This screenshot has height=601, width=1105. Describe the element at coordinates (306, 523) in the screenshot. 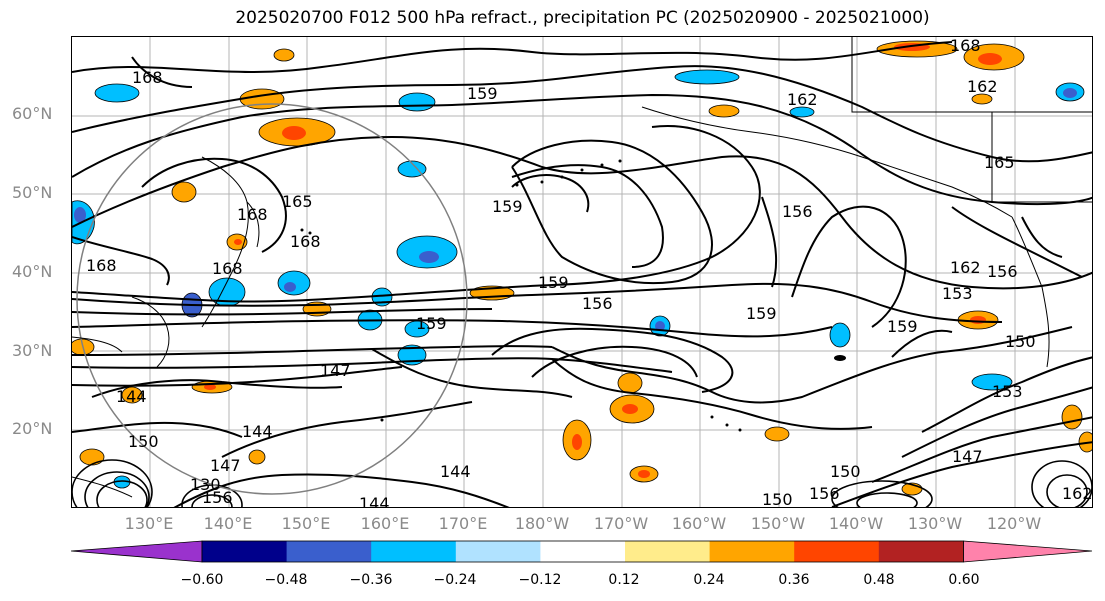

I see `lon-label-150e: 150°E` at that location.